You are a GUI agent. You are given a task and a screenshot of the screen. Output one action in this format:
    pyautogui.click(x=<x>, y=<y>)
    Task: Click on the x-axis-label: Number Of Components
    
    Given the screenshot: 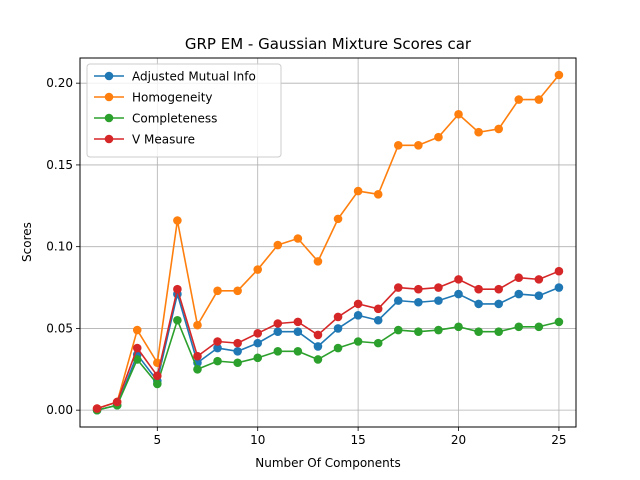 What is the action you would take?
    pyautogui.click(x=327, y=463)
    